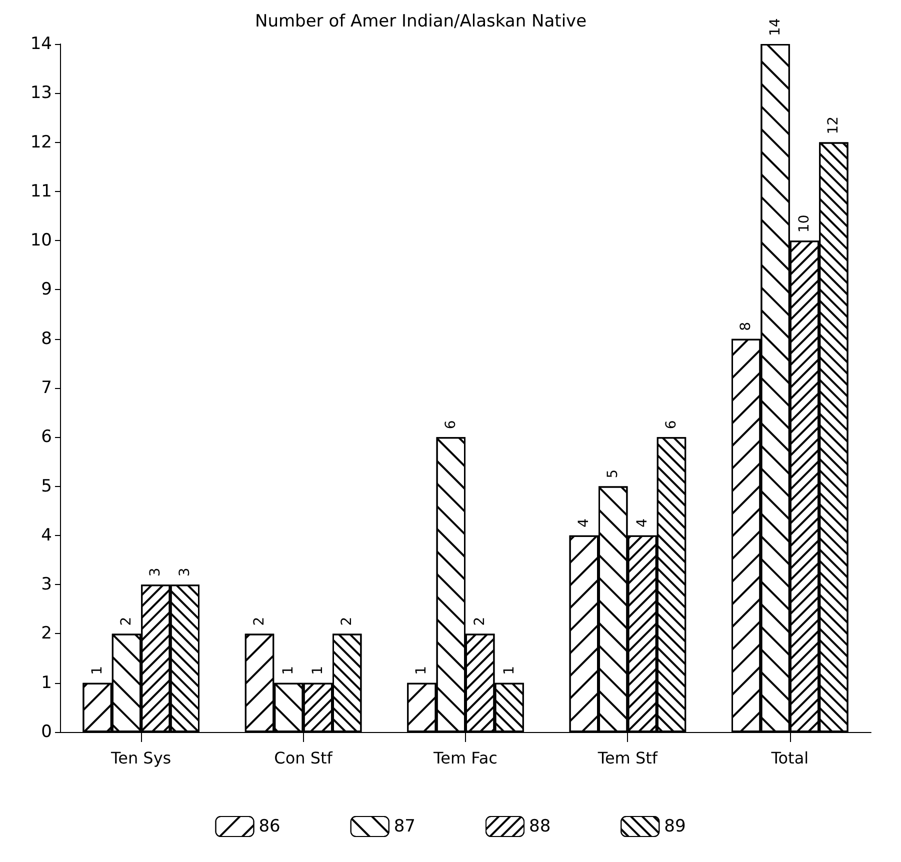 This screenshot has width=901, height=862. I want to click on y-tick-label: 10, so click(41, 240).